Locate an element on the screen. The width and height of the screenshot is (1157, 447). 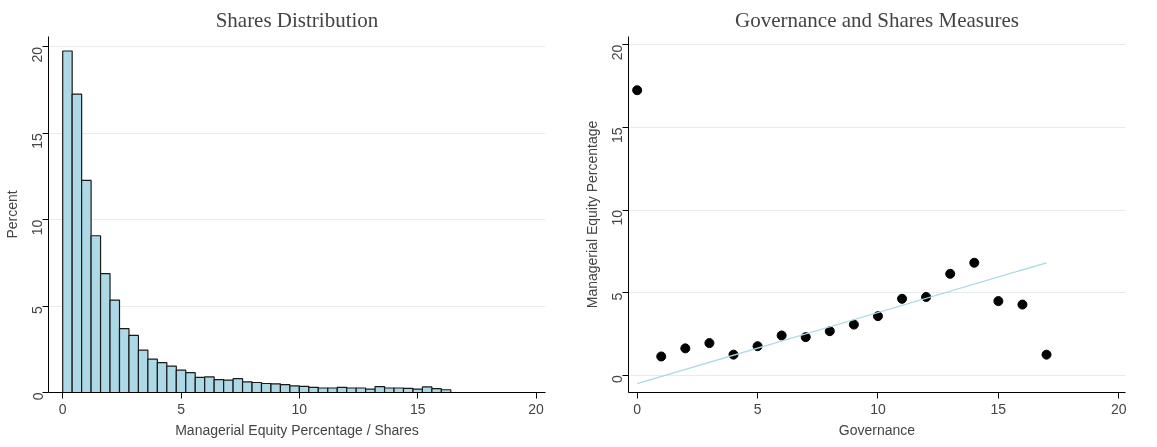
y-axis-title: Managerial Equity Percentage is located at coordinates (591, 214).